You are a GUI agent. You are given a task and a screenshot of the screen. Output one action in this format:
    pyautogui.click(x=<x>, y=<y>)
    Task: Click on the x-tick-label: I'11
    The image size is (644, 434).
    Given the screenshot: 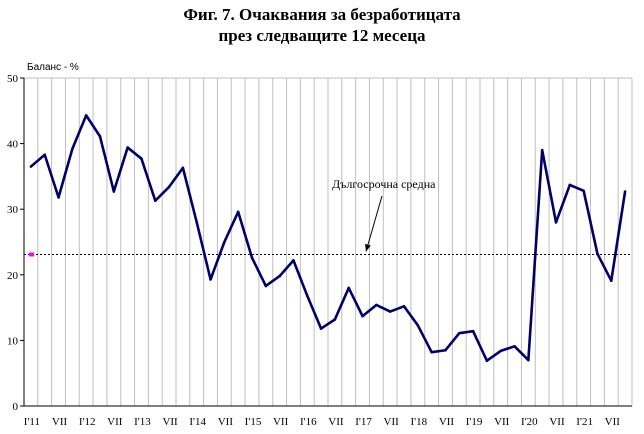 What is the action you would take?
    pyautogui.click(x=32, y=422)
    